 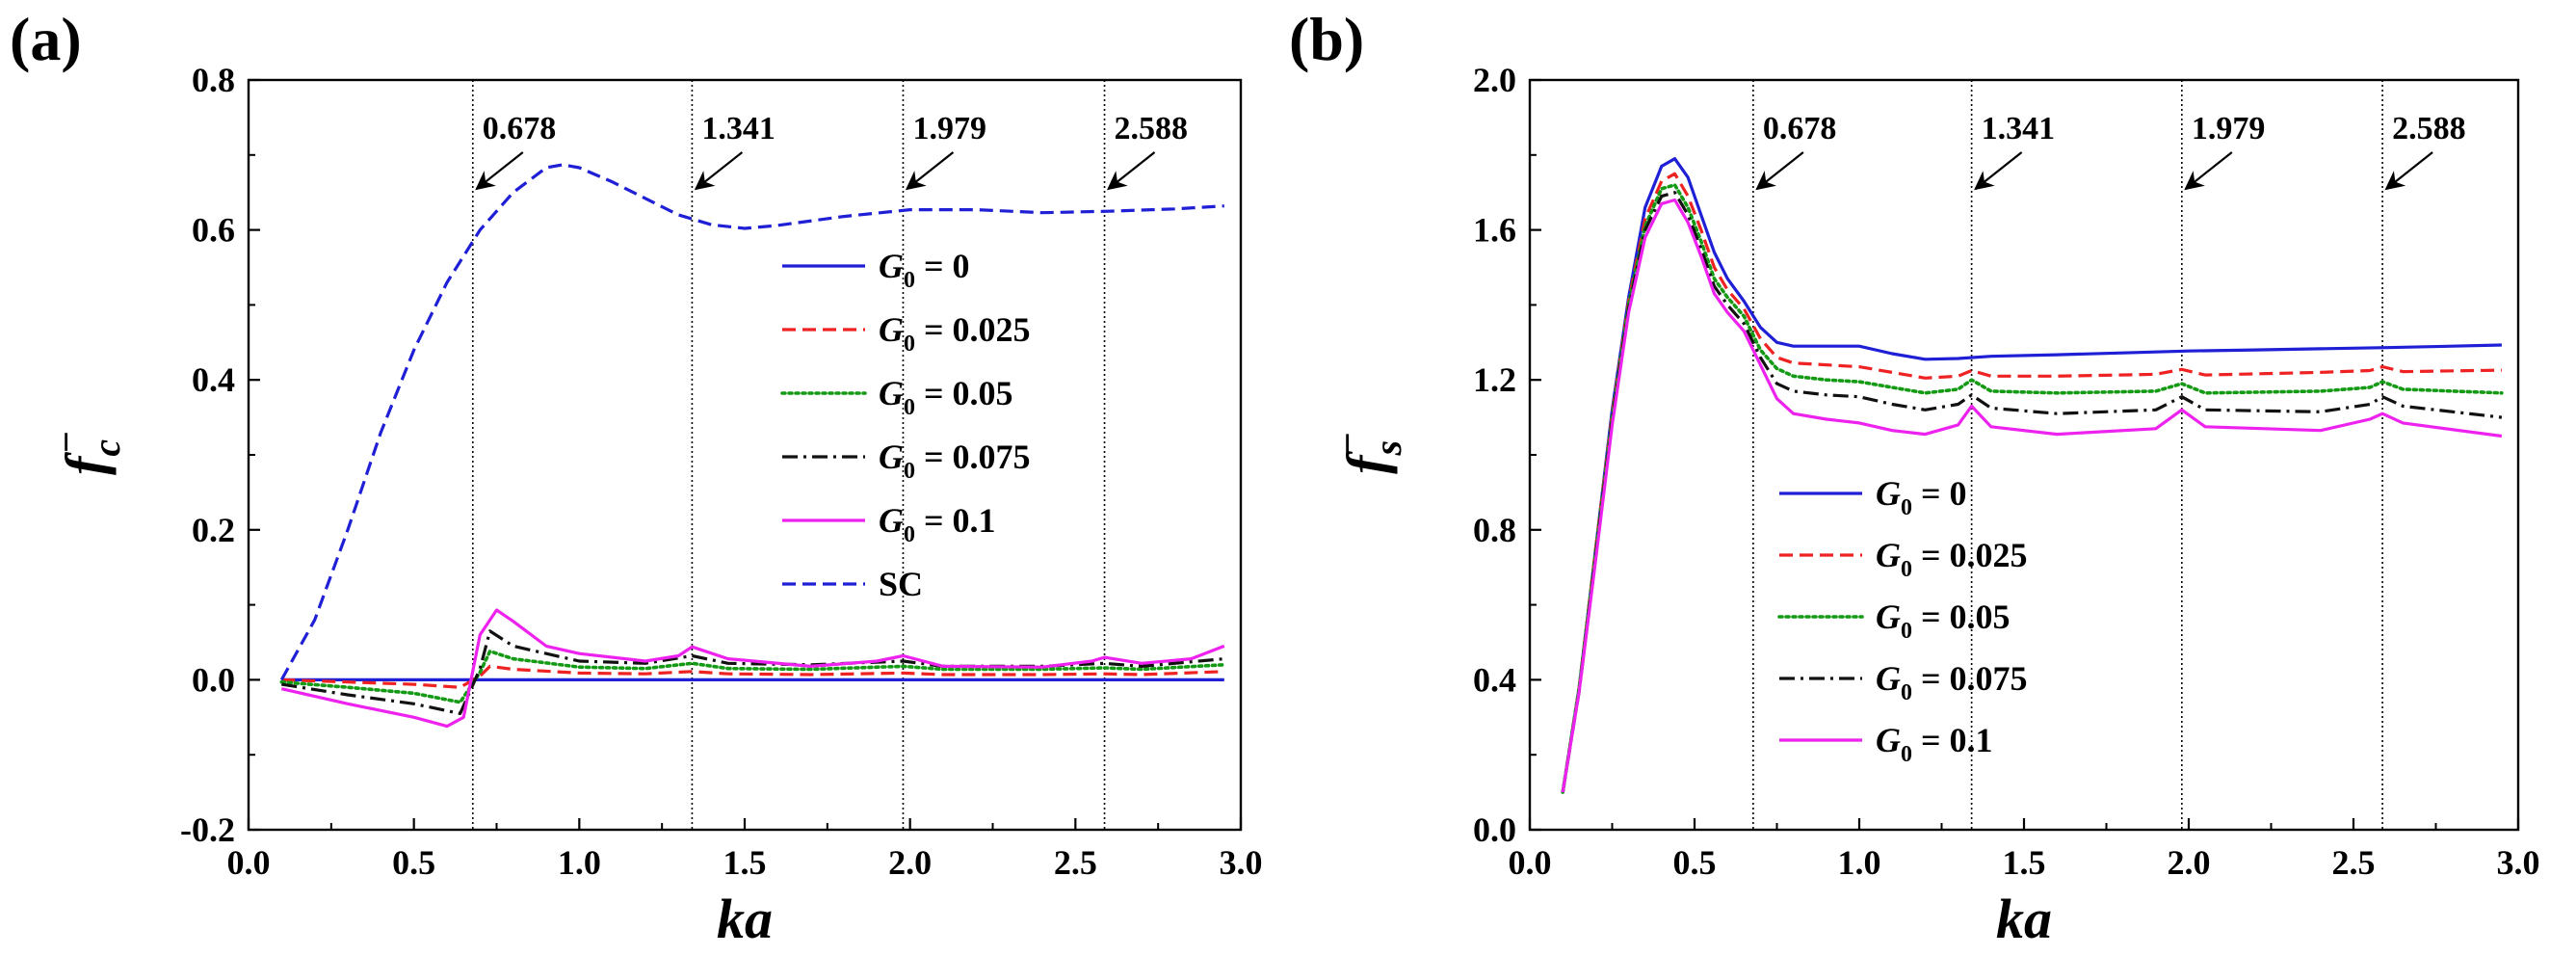 I want to click on y-tick-label: 2.0, so click(x=1495, y=80).